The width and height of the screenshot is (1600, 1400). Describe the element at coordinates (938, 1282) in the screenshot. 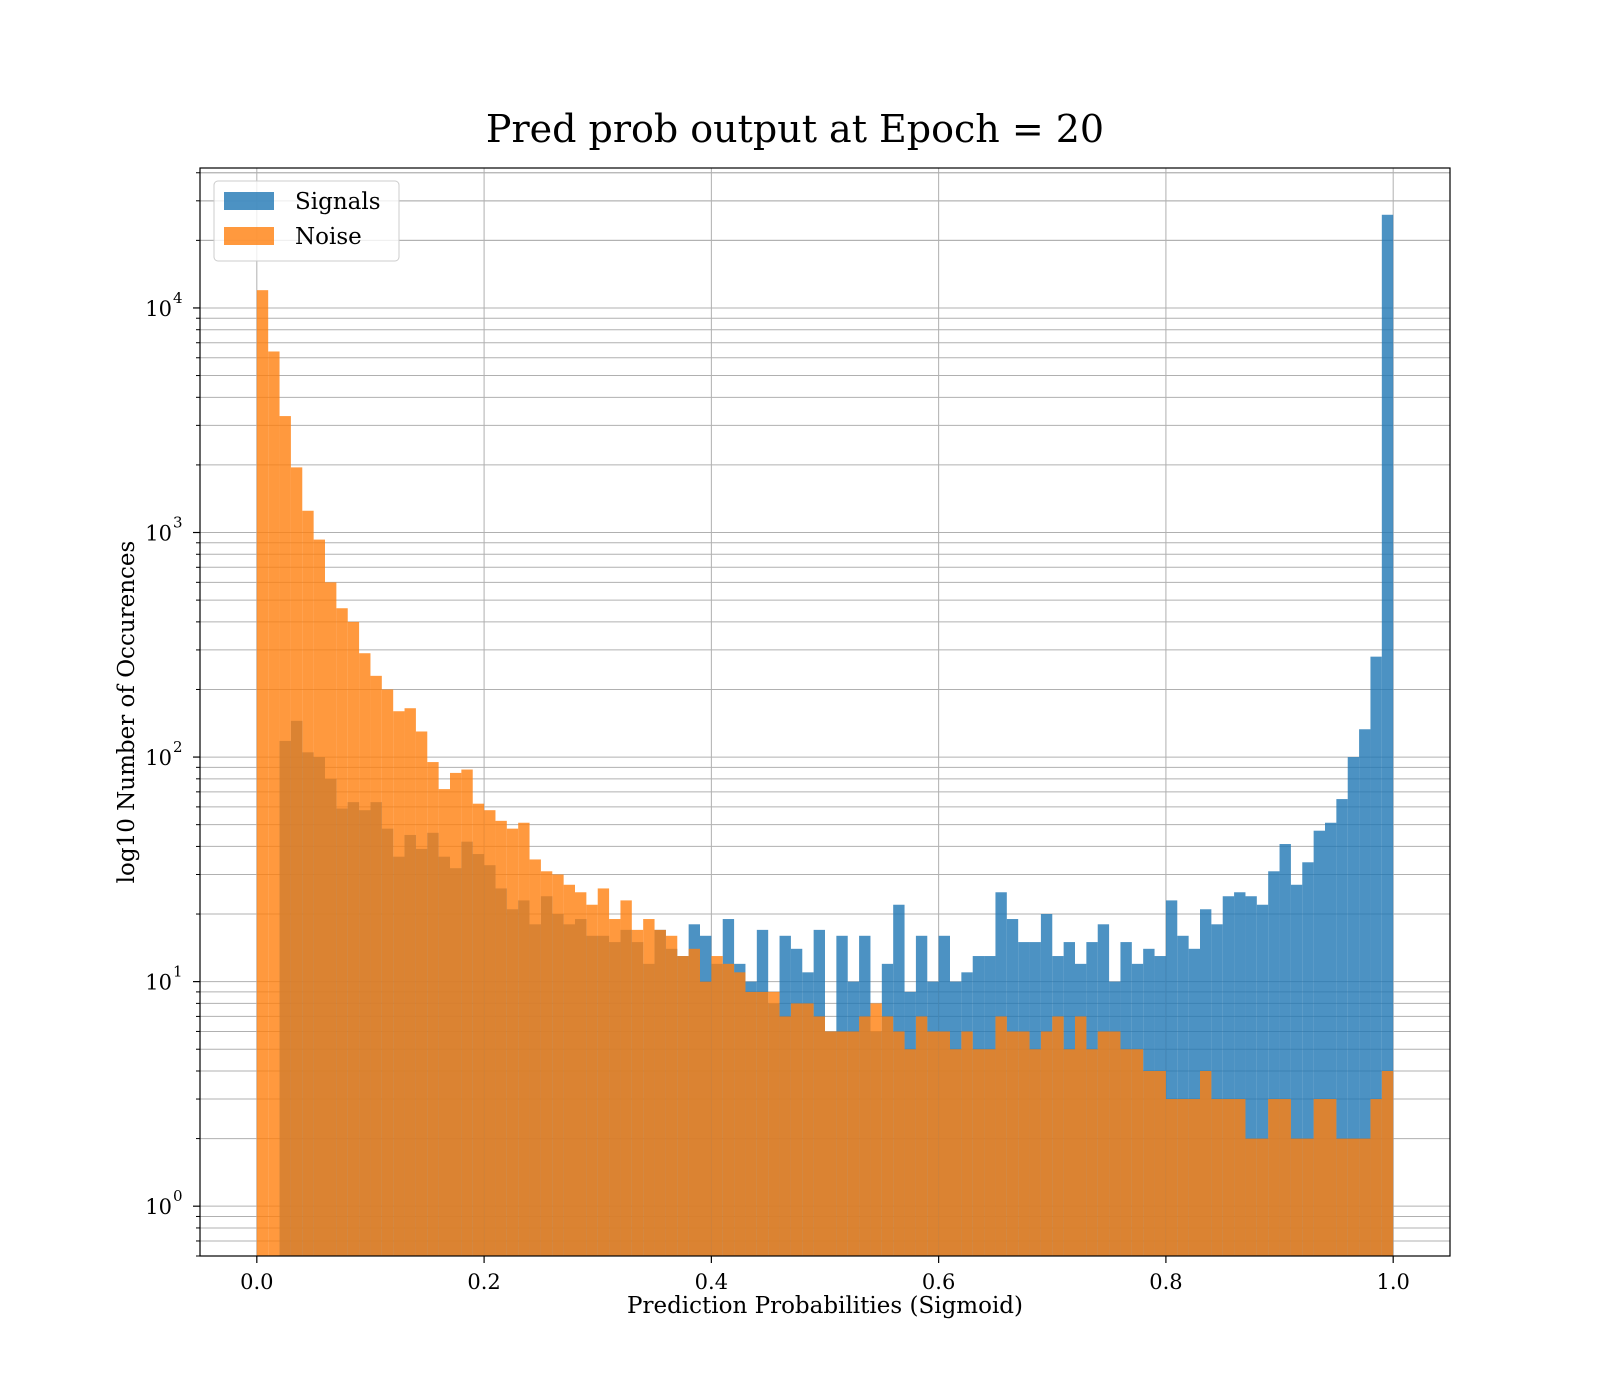

I see `x-tick-label: 0.6` at that location.